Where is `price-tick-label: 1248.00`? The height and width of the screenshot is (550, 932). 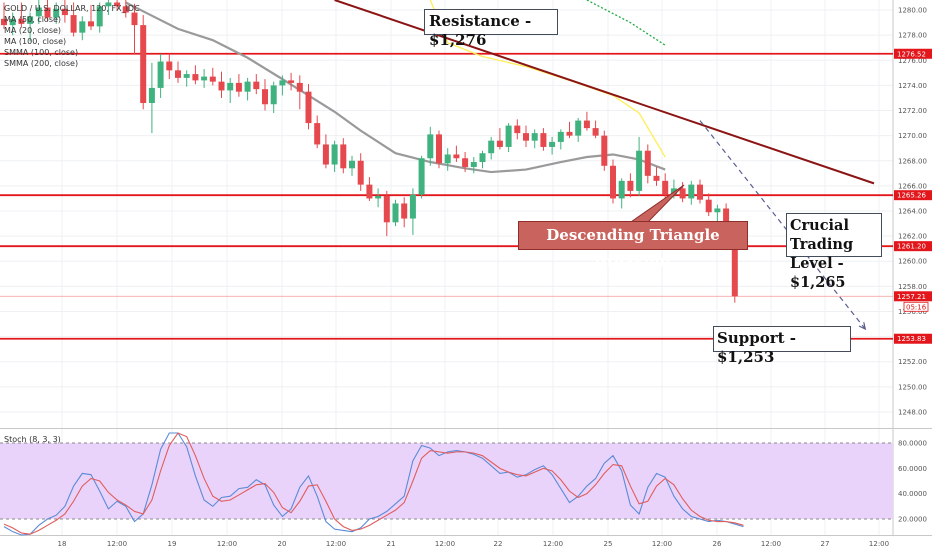 price-tick-label: 1248.00 is located at coordinates (912, 412).